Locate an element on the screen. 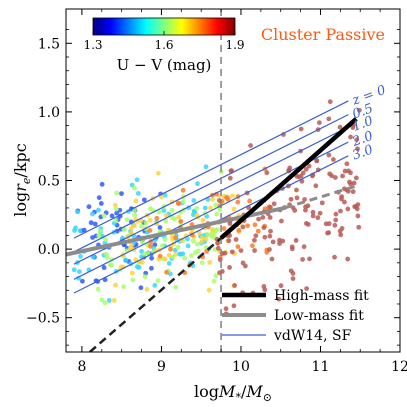 The width and height of the screenshot is (407, 407). legend-label: vdW14, SF is located at coordinates (312, 336).